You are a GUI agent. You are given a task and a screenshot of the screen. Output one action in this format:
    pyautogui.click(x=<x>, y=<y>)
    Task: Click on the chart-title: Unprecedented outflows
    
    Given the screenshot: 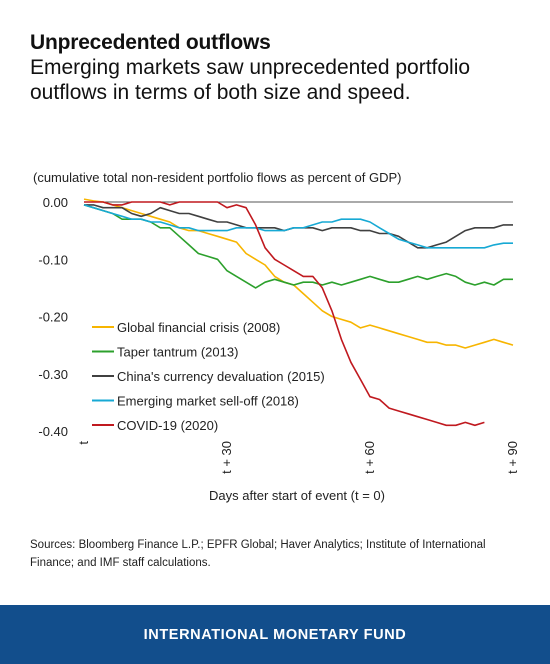 What is the action you would take?
    pyautogui.click(x=150, y=42)
    